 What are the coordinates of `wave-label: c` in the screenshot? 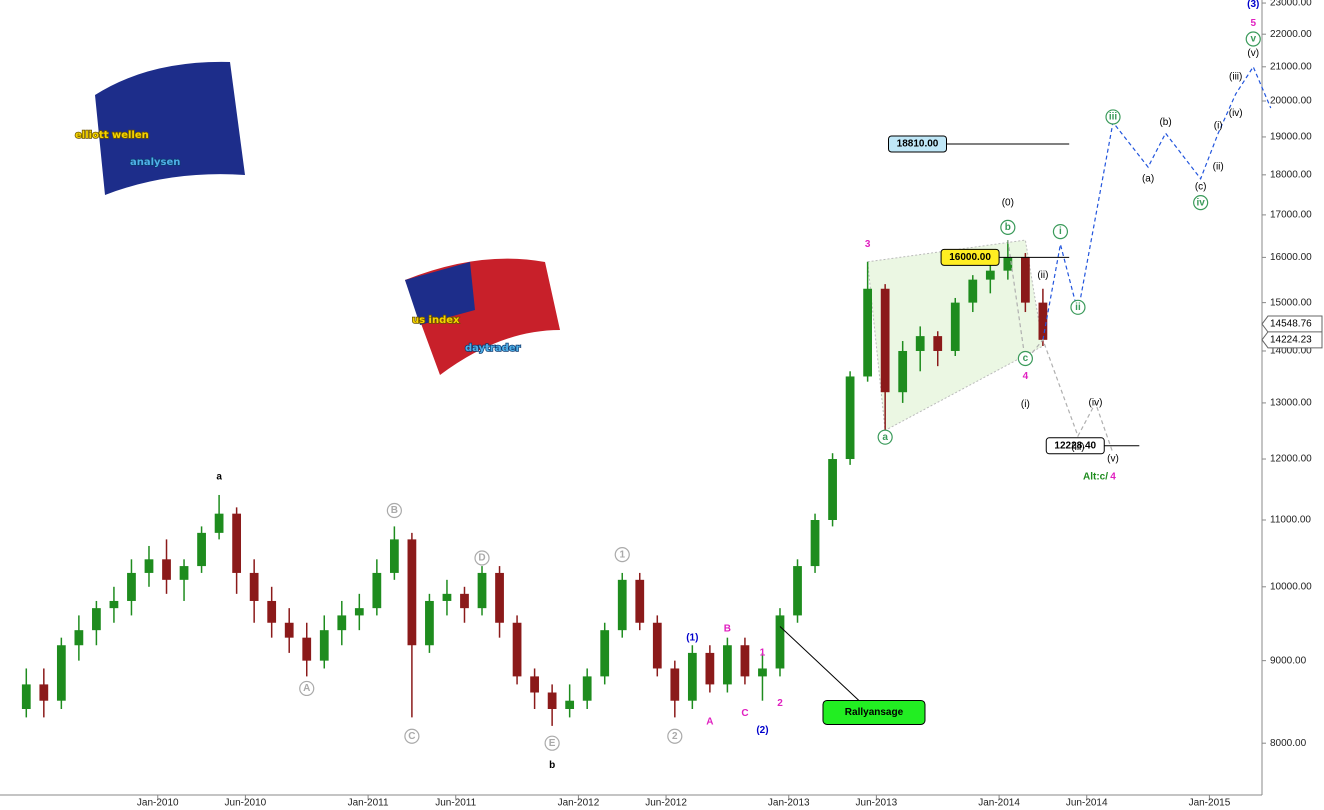 It's located at (1026, 358).